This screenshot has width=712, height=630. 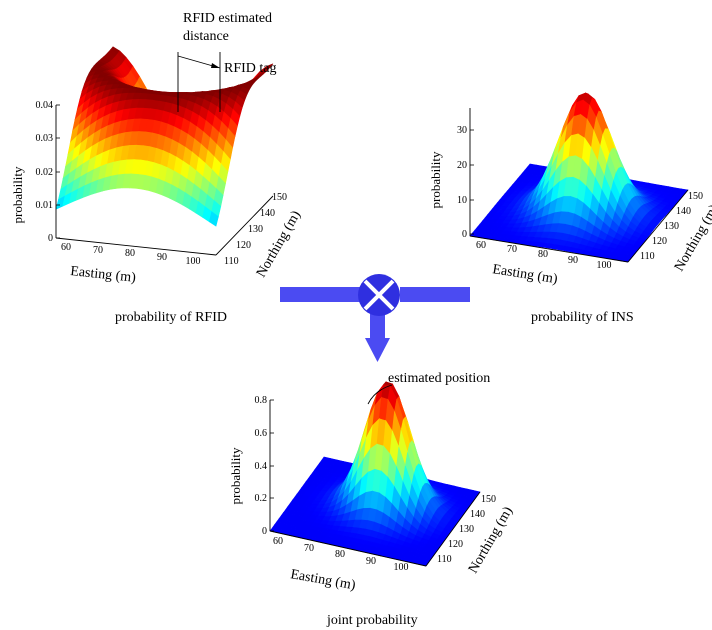 I want to click on joint-x-tick: 60, so click(x=278, y=541).